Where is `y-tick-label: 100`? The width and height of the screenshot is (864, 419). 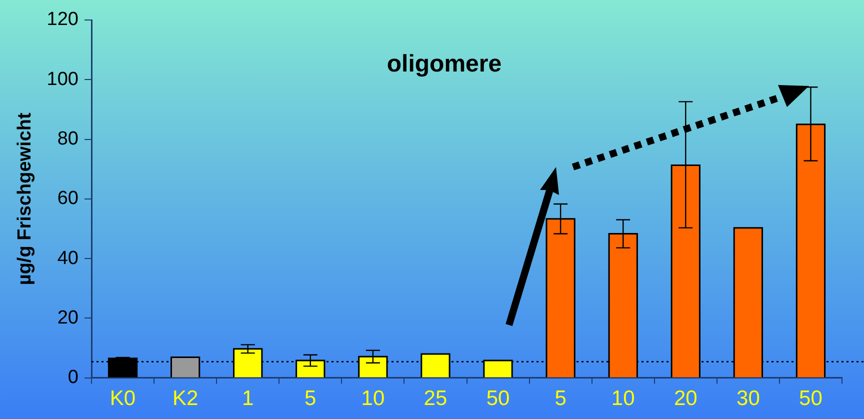 y-tick-label: 100 is located at coordinates (62, 79).